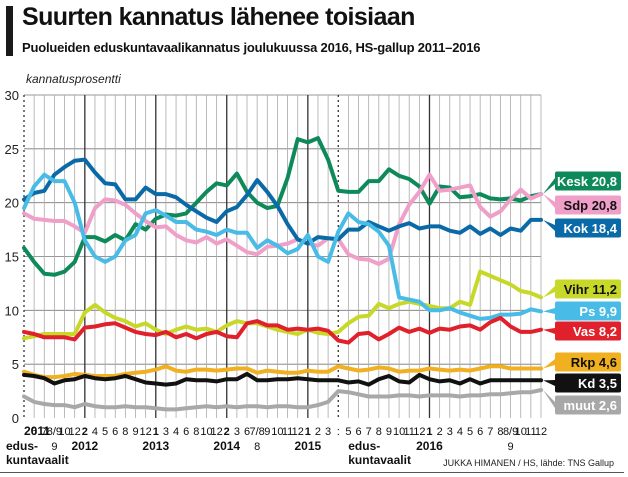 This screenshot has height=477, width=628. I want to click on y-axis-ticks: 0 5 10 15 20 25 30, so click(12, 257).